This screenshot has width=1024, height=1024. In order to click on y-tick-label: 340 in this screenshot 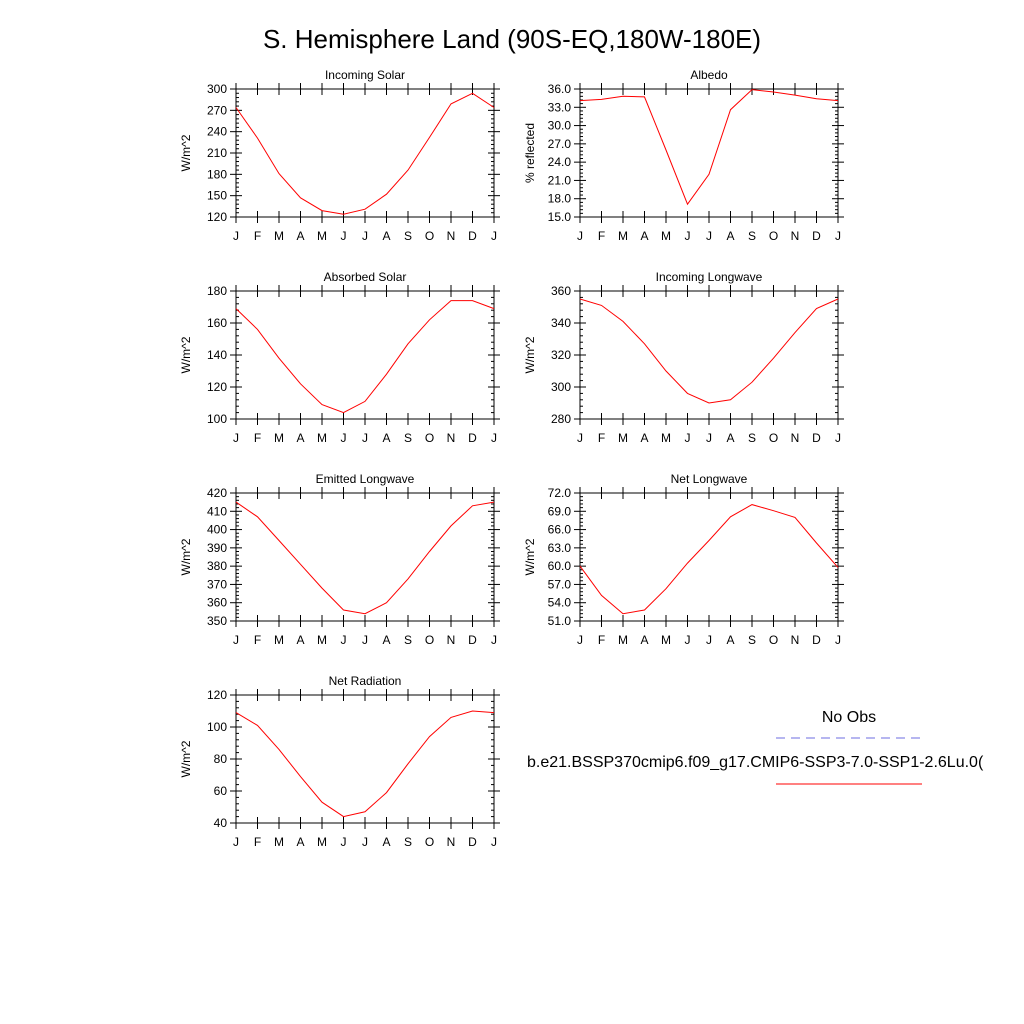, I will do `click(561, 323)`.